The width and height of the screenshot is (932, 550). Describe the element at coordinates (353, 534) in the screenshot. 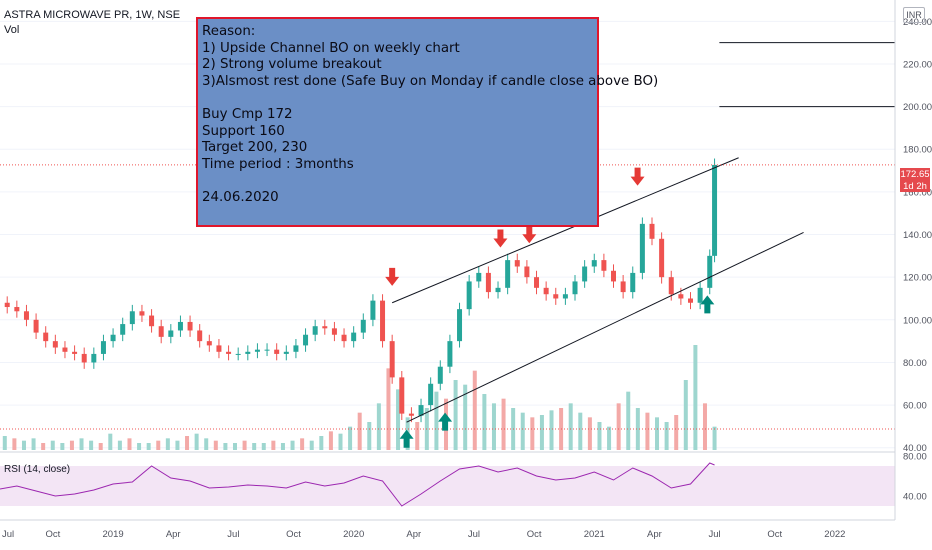

I see `x-tick-label: 2020` at that location.